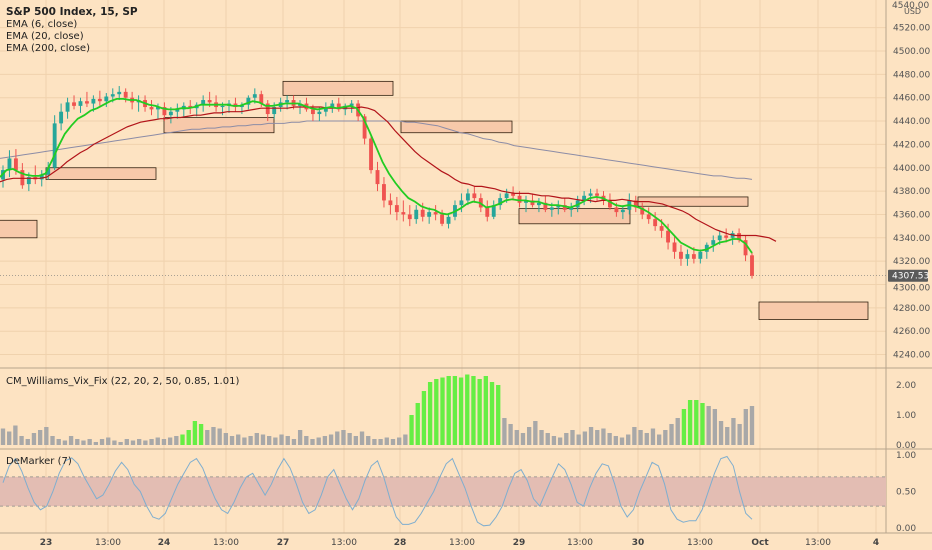 The height and width of the screenshot is (550, 932). I want to click on time-tick-label: 30, so click(638, 543).